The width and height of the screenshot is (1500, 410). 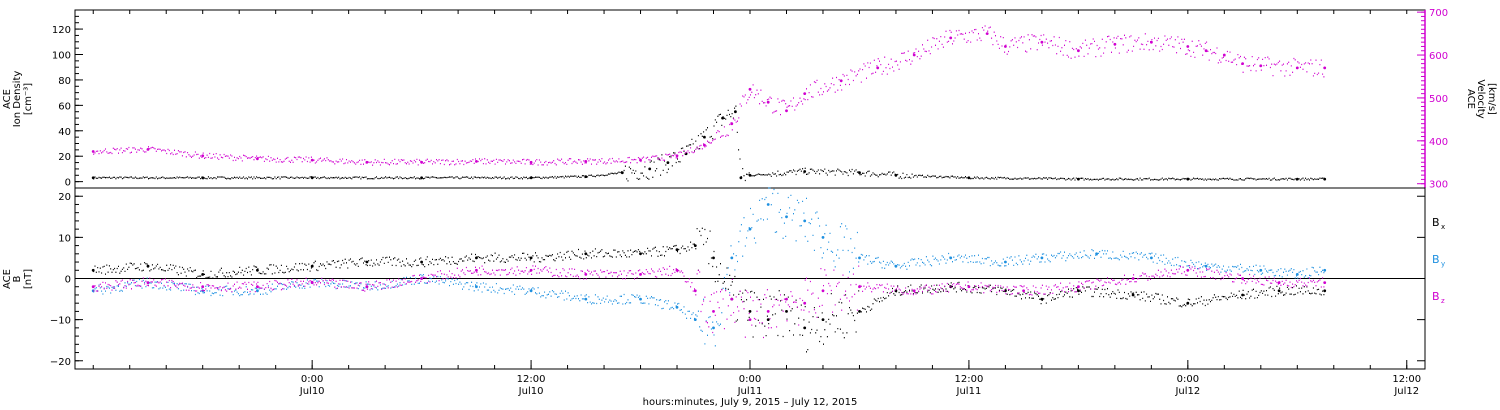 I want to click on b-axis-unit: [nT], so click(x=28, y=279).